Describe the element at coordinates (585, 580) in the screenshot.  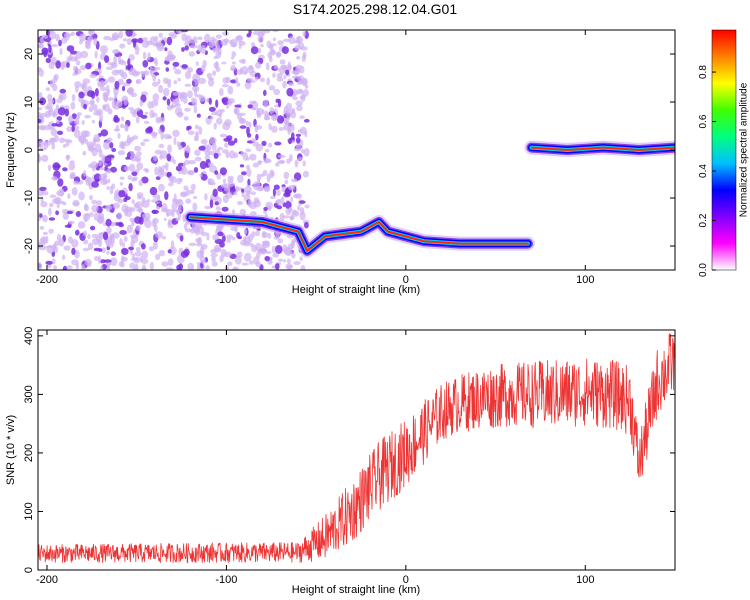
I see `x-tick-label: 100` at that location.